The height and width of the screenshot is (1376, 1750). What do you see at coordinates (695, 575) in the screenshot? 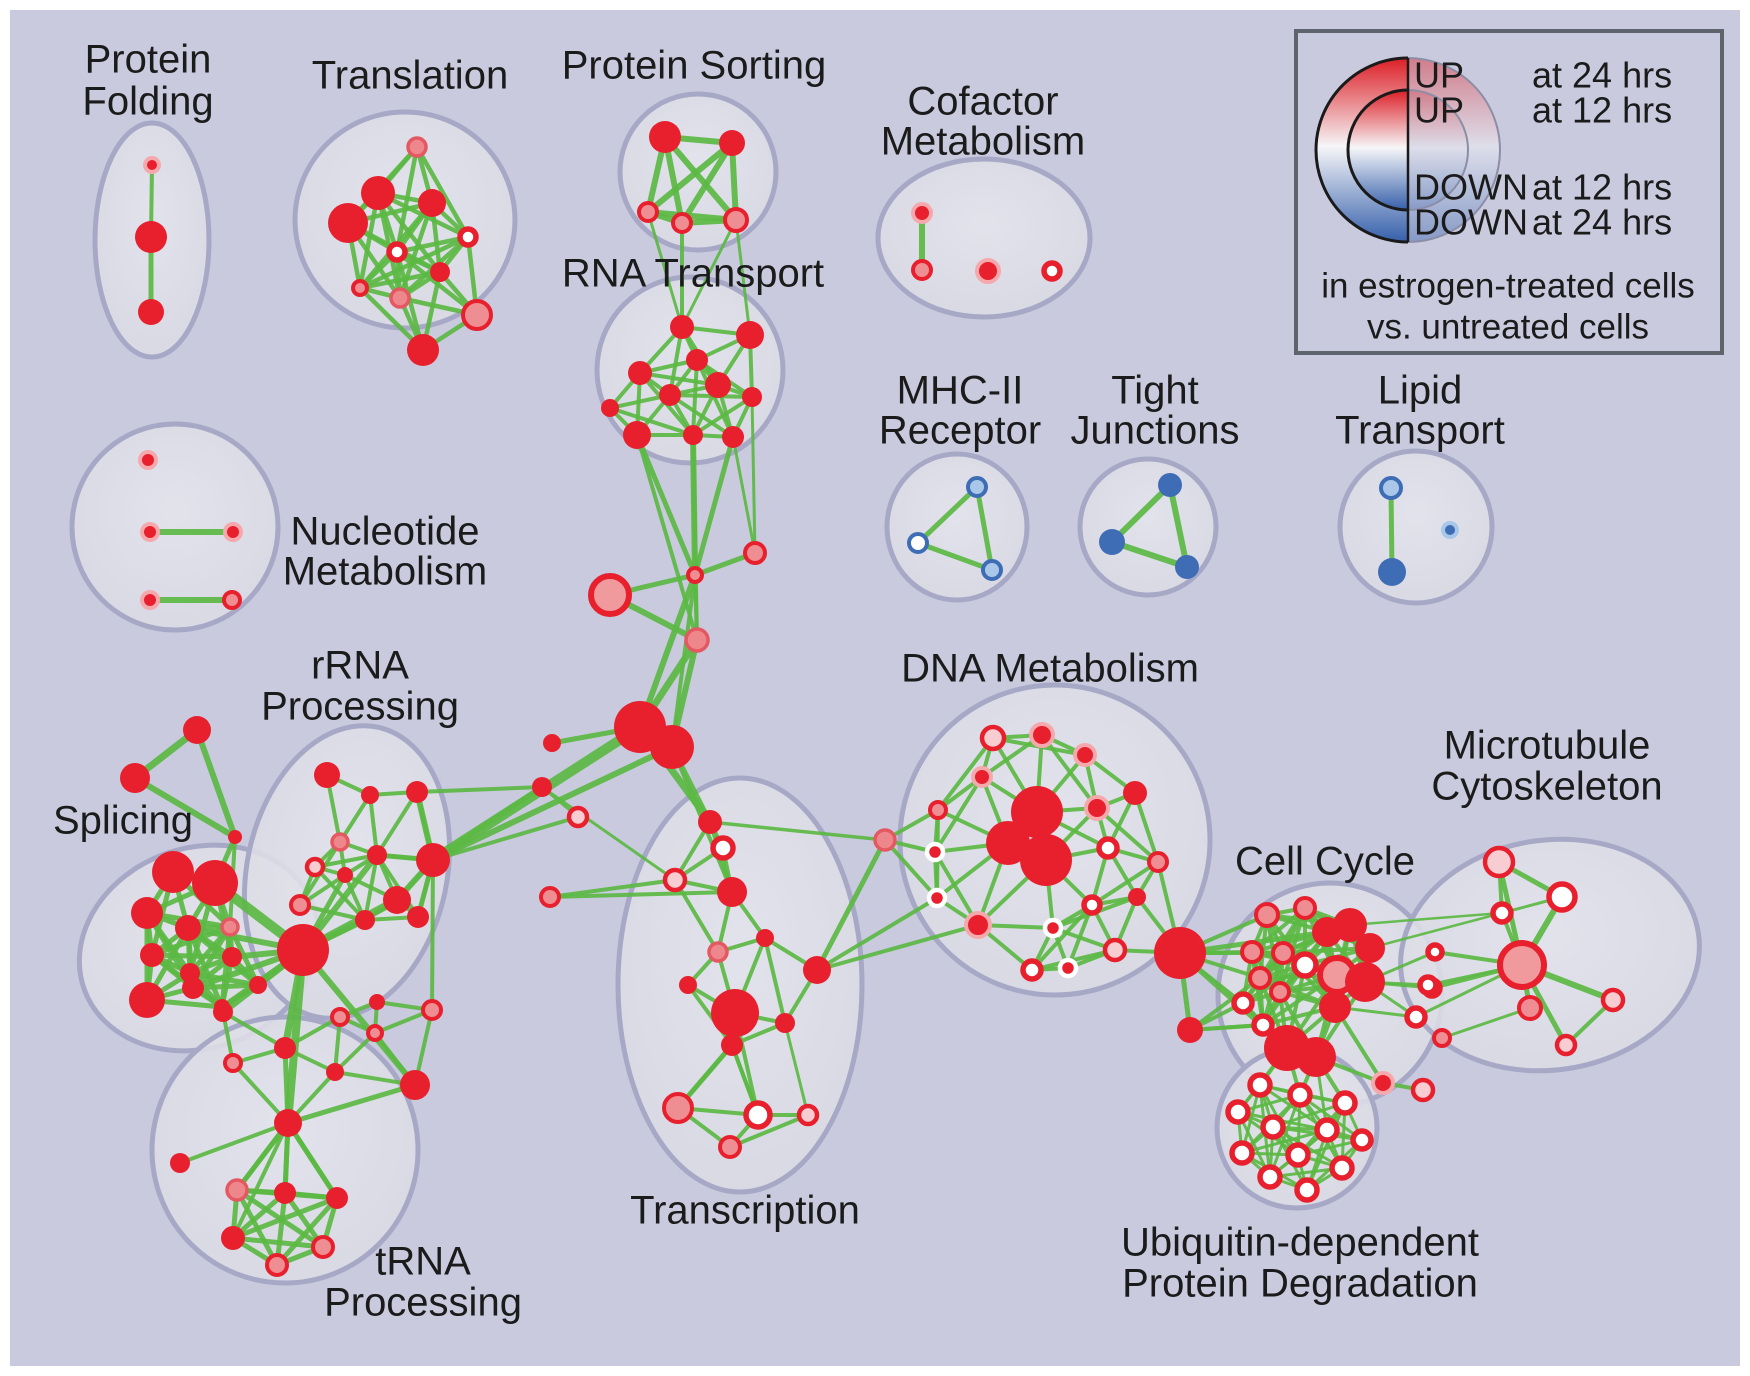
I see `gene-node-ch0` at bounding box center [695, 575].